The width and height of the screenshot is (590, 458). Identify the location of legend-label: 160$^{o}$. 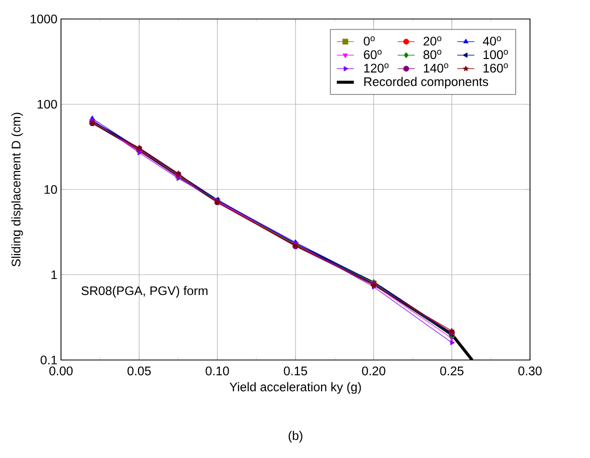
(496, 68).